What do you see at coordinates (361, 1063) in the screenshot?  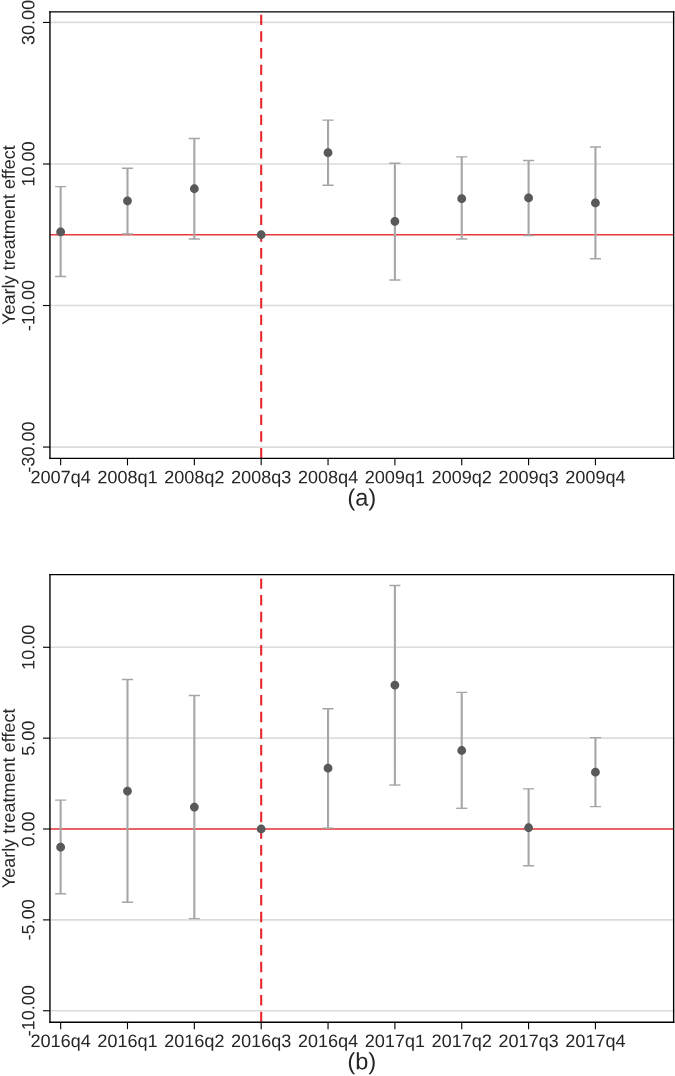 I see `x-axis-title: (b)` at bounding box center [361, 1063].